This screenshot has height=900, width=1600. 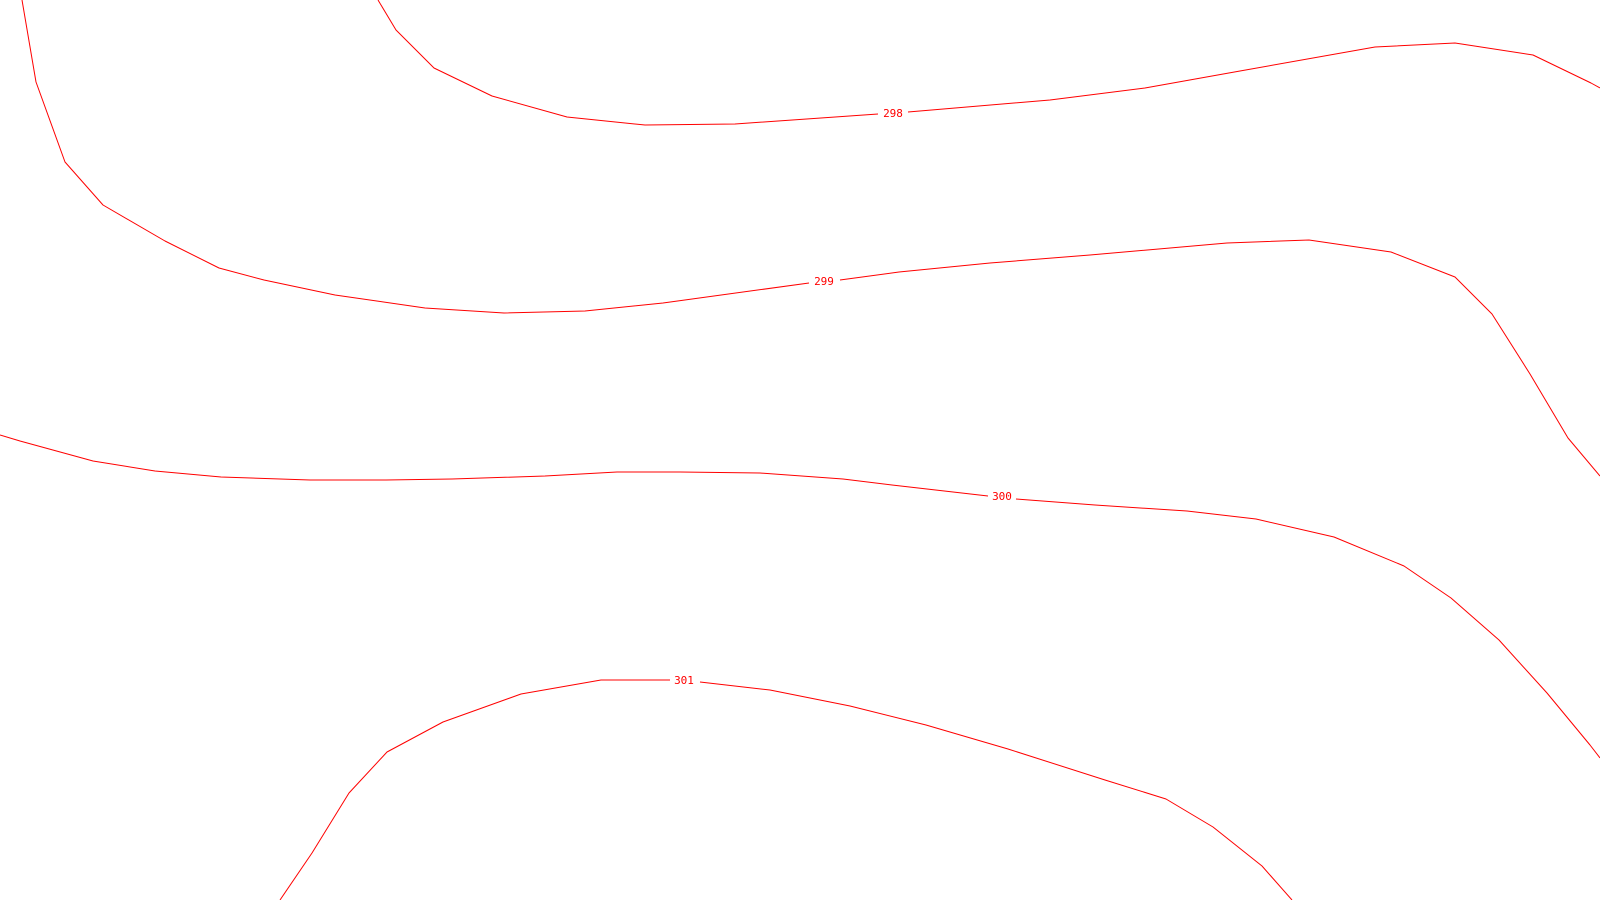 I want to click on contour-label-301: 301, so click(x=684, y=680).